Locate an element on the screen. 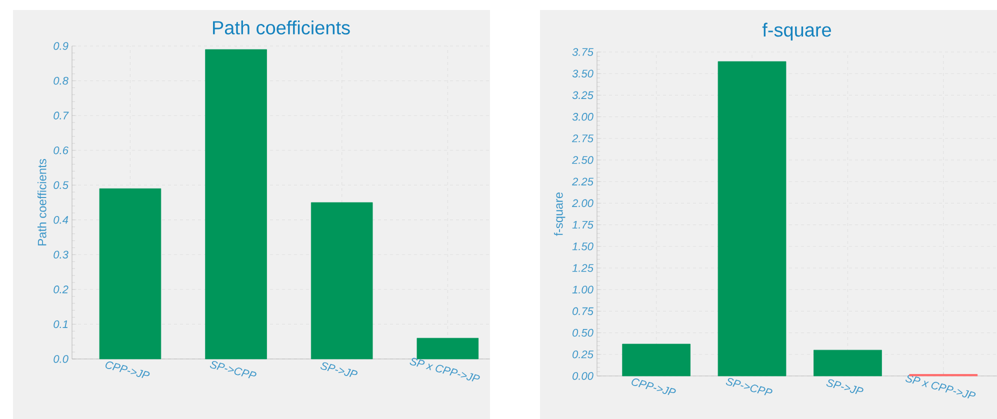 The image size is (997, 419). y-tick-label: 1.50 is located at coordinates (583, 246).